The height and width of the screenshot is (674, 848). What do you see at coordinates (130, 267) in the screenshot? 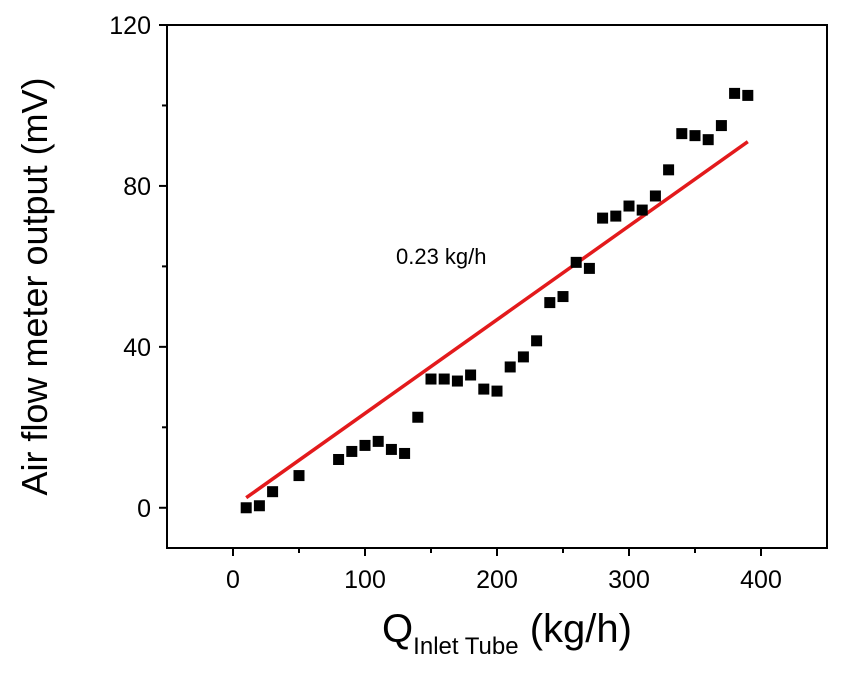
I see `y-tick-labels: 0 40 80 120` at bounding box center [130, 267].